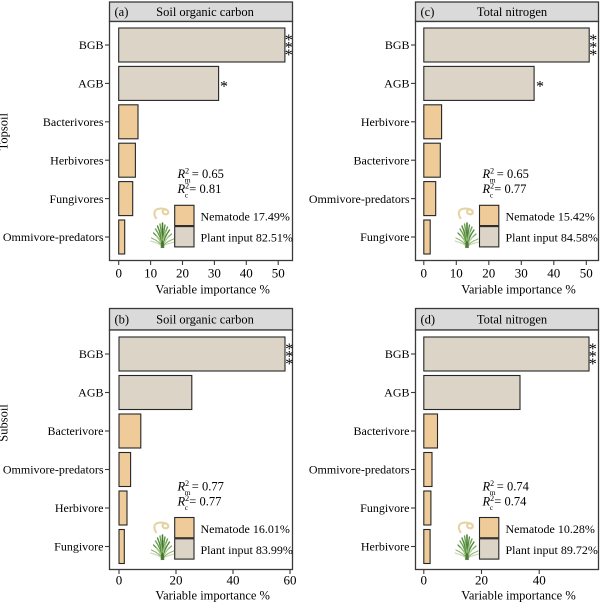 Image resolution: width=600 pixels, height=607 pixels. I want to click on svg-text: Bacterivores, so click(73, 122).